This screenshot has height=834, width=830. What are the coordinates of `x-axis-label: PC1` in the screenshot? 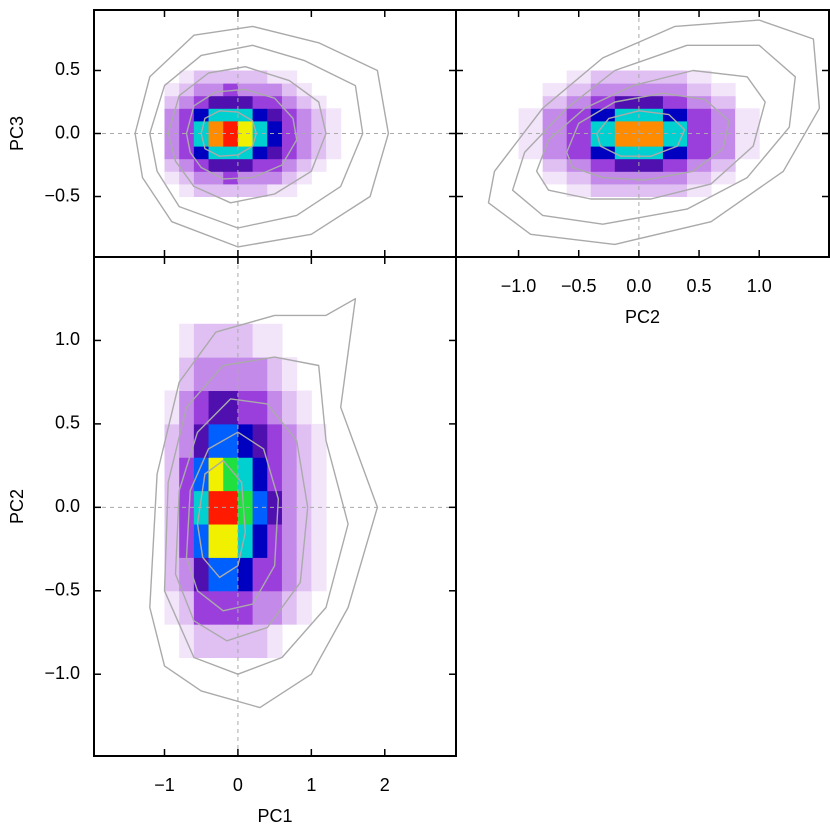 It's located at (274, 816).